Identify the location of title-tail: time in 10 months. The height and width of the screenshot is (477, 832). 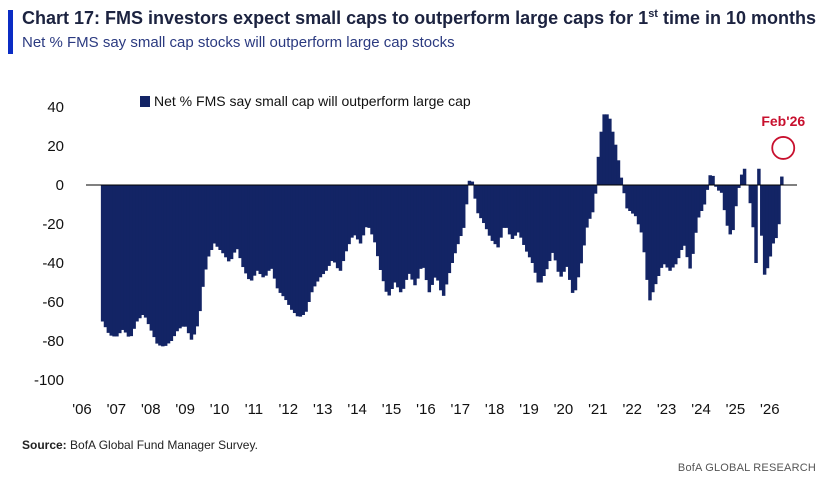
(736, 18).